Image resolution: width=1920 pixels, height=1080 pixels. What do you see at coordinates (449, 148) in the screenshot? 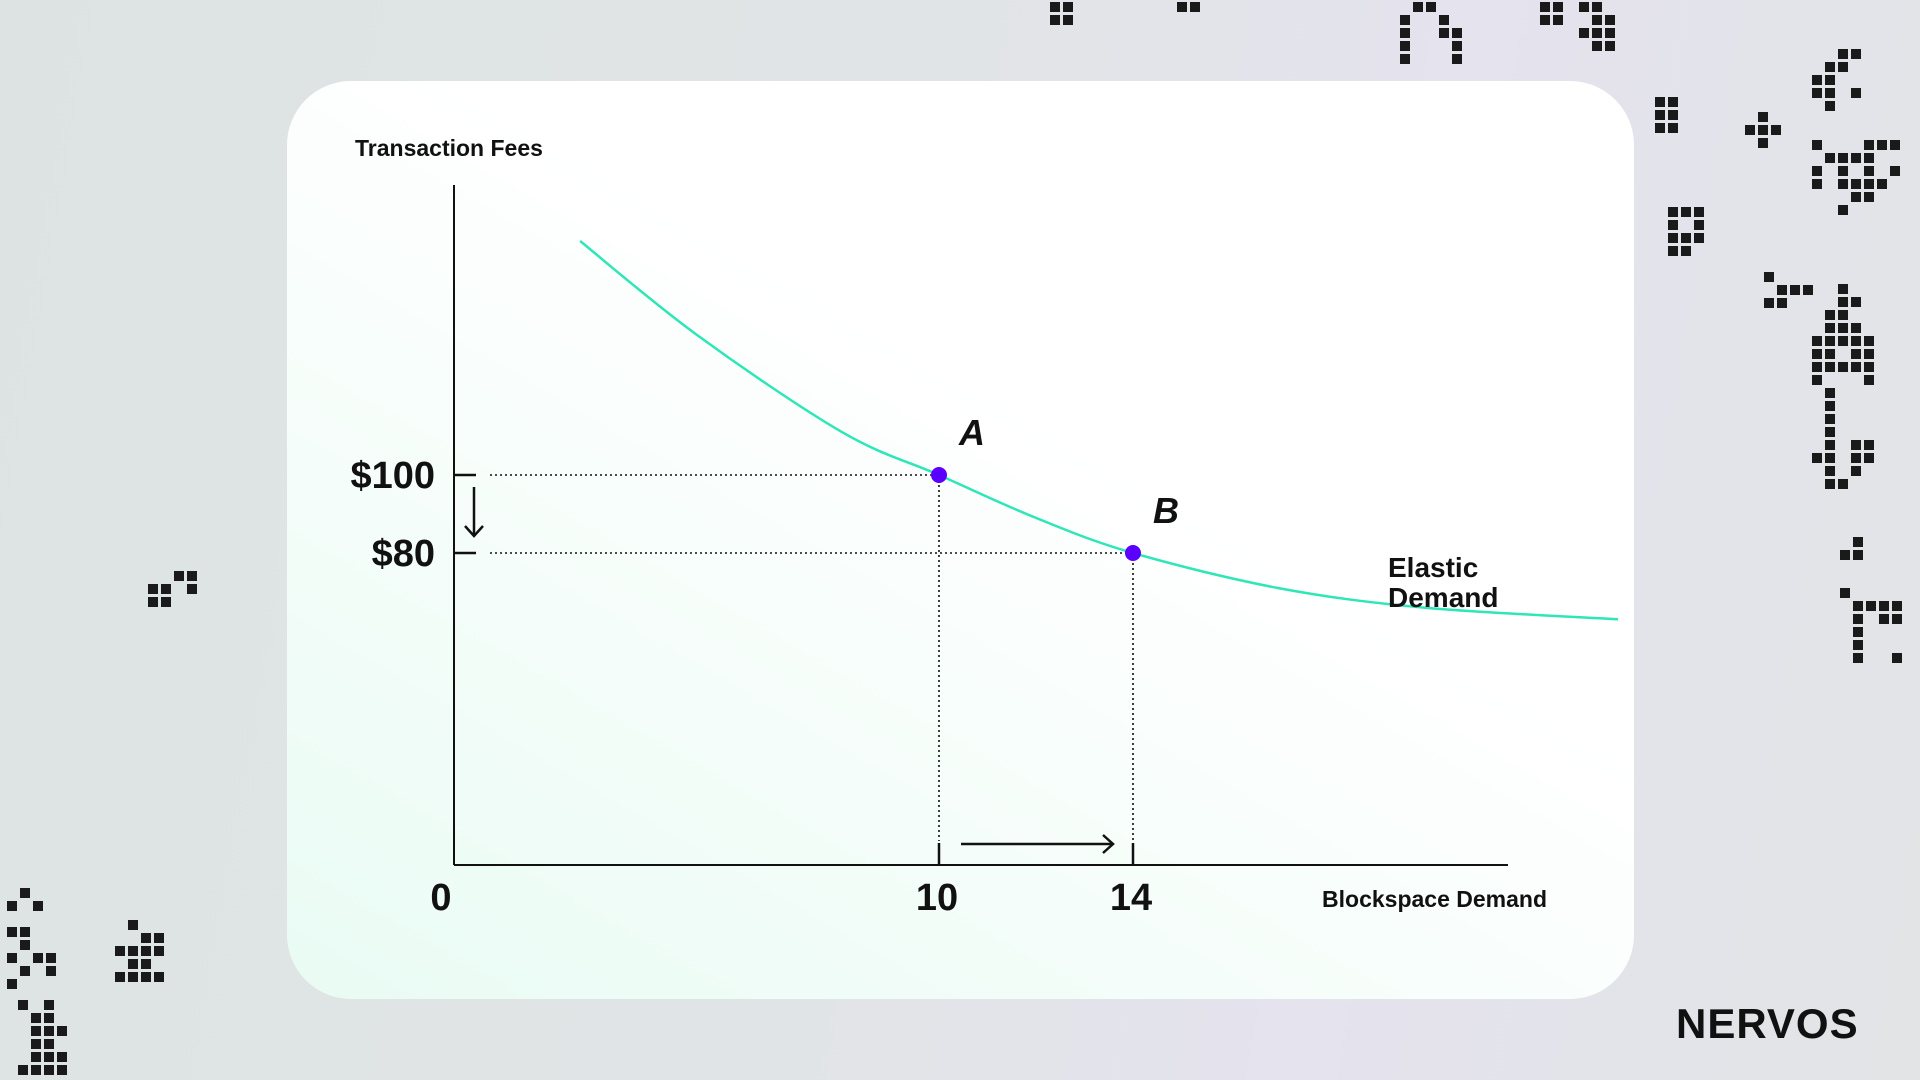
I see `y-axis-label: Transaction Fees` at bounding box center [449, 148].